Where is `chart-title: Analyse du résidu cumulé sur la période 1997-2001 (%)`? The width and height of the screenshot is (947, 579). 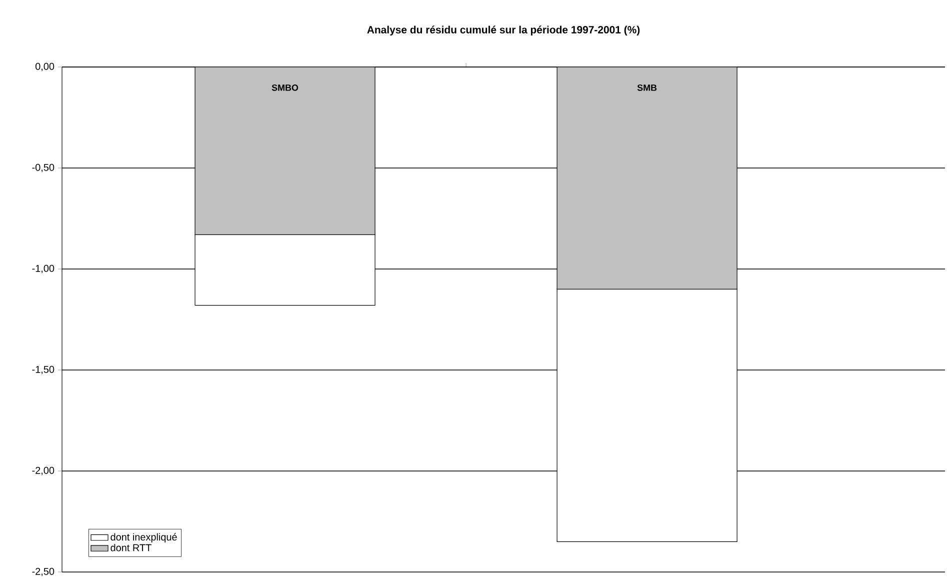
chart-title: Analyse du résidu cumulé sur la période 1997-2001 (%) is located at coordinates (503, 30).